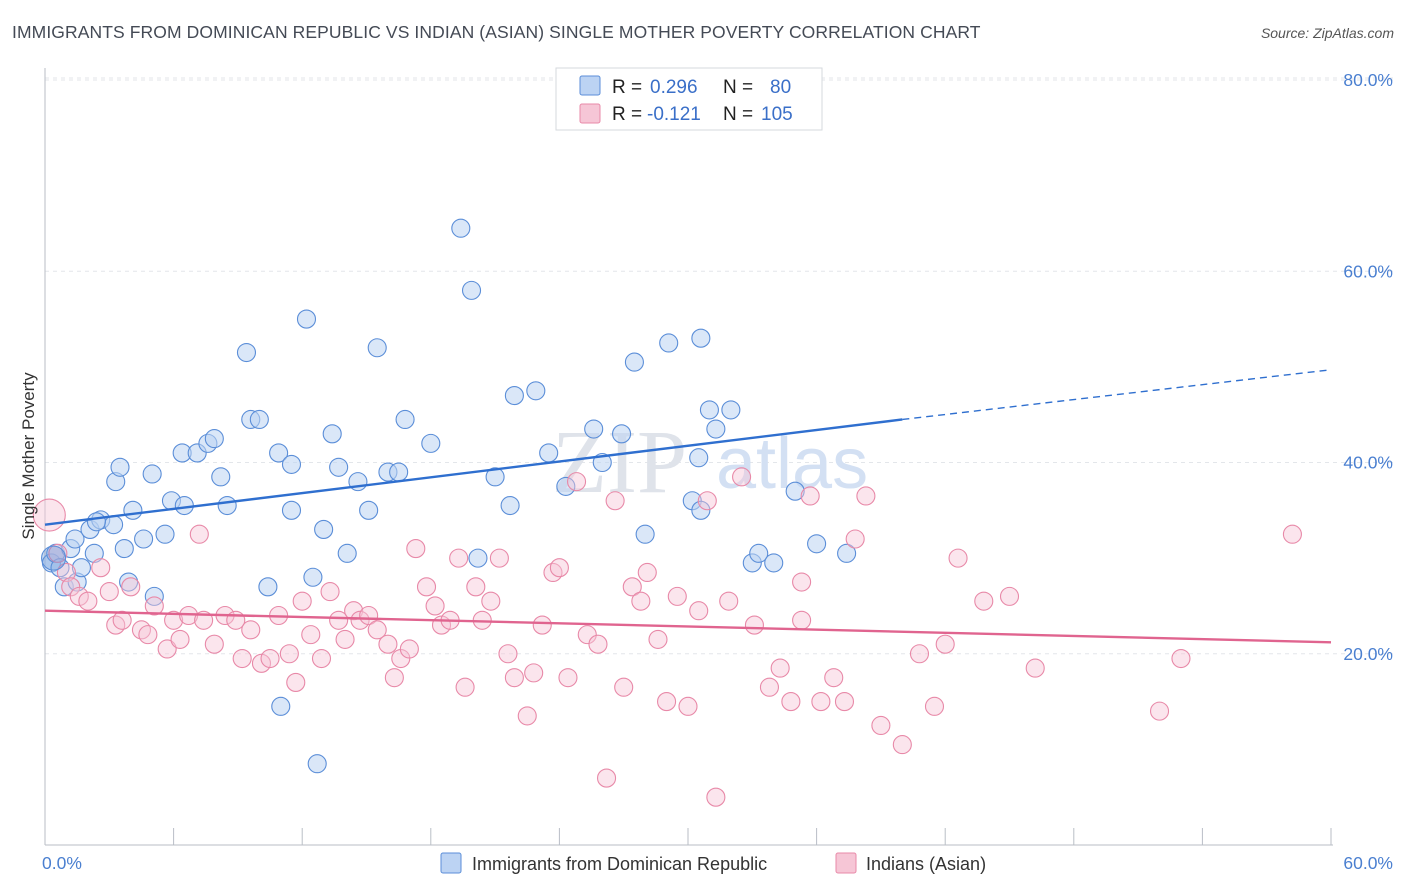 Image resolution: width=1406 pixels, height=892 pixels. I want to click on legend-swatch-pink, so click(590, 113).